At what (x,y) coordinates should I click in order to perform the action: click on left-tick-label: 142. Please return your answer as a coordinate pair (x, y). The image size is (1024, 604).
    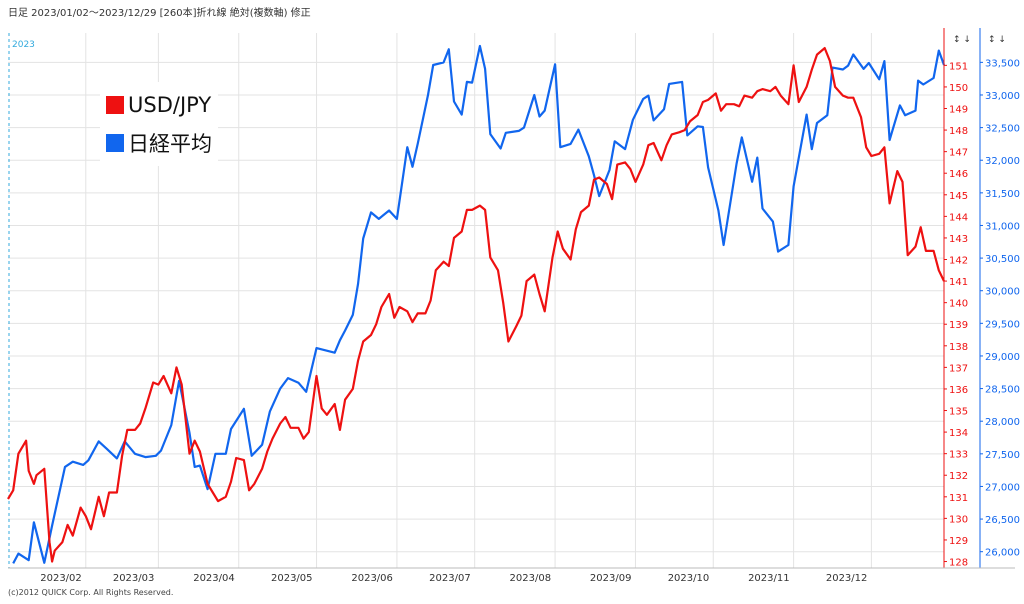
    Looking at the image, I should click on (958, 261).